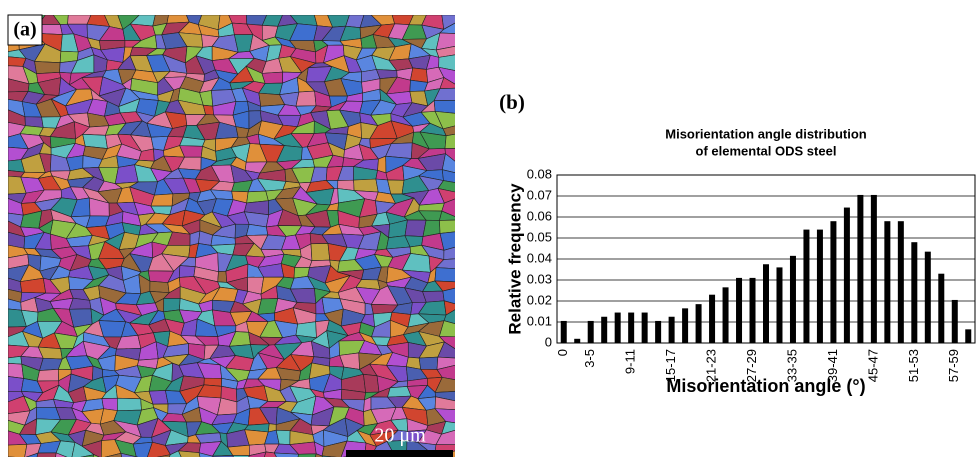 The width and height of the screenshot is (977, 457). I want to click on y-tick-label: 0.04, so click(539, 257).